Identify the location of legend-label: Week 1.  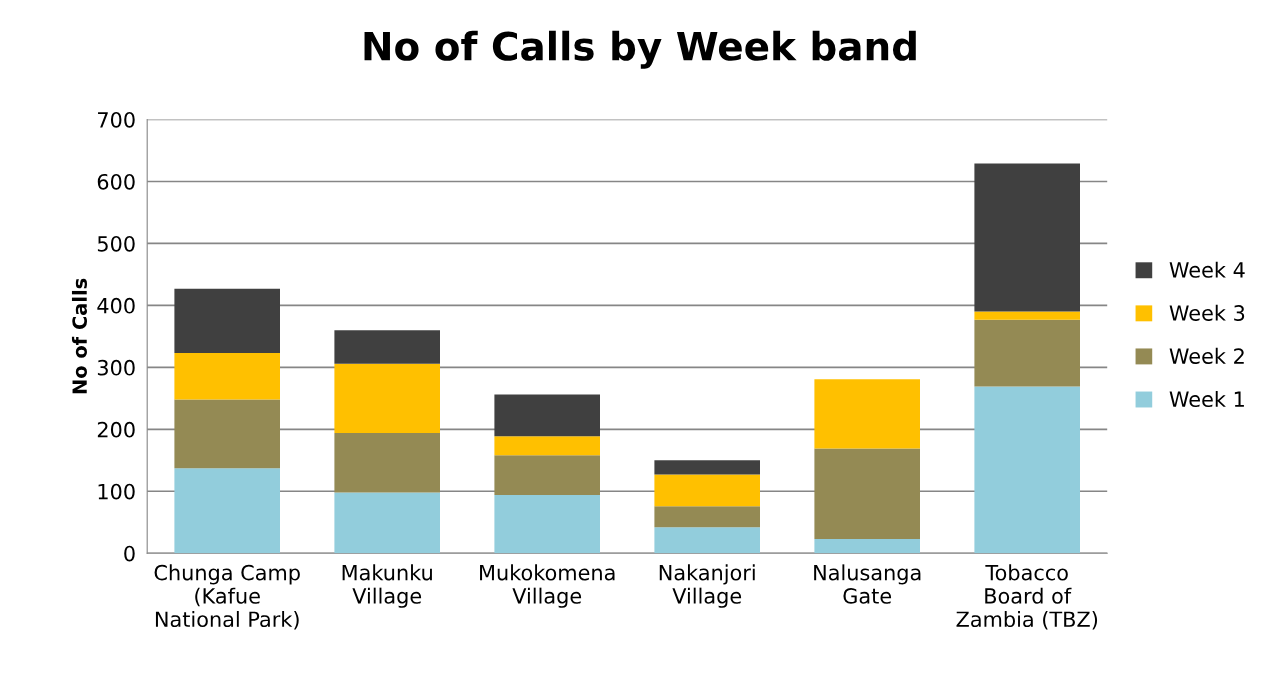
(1206, 399).